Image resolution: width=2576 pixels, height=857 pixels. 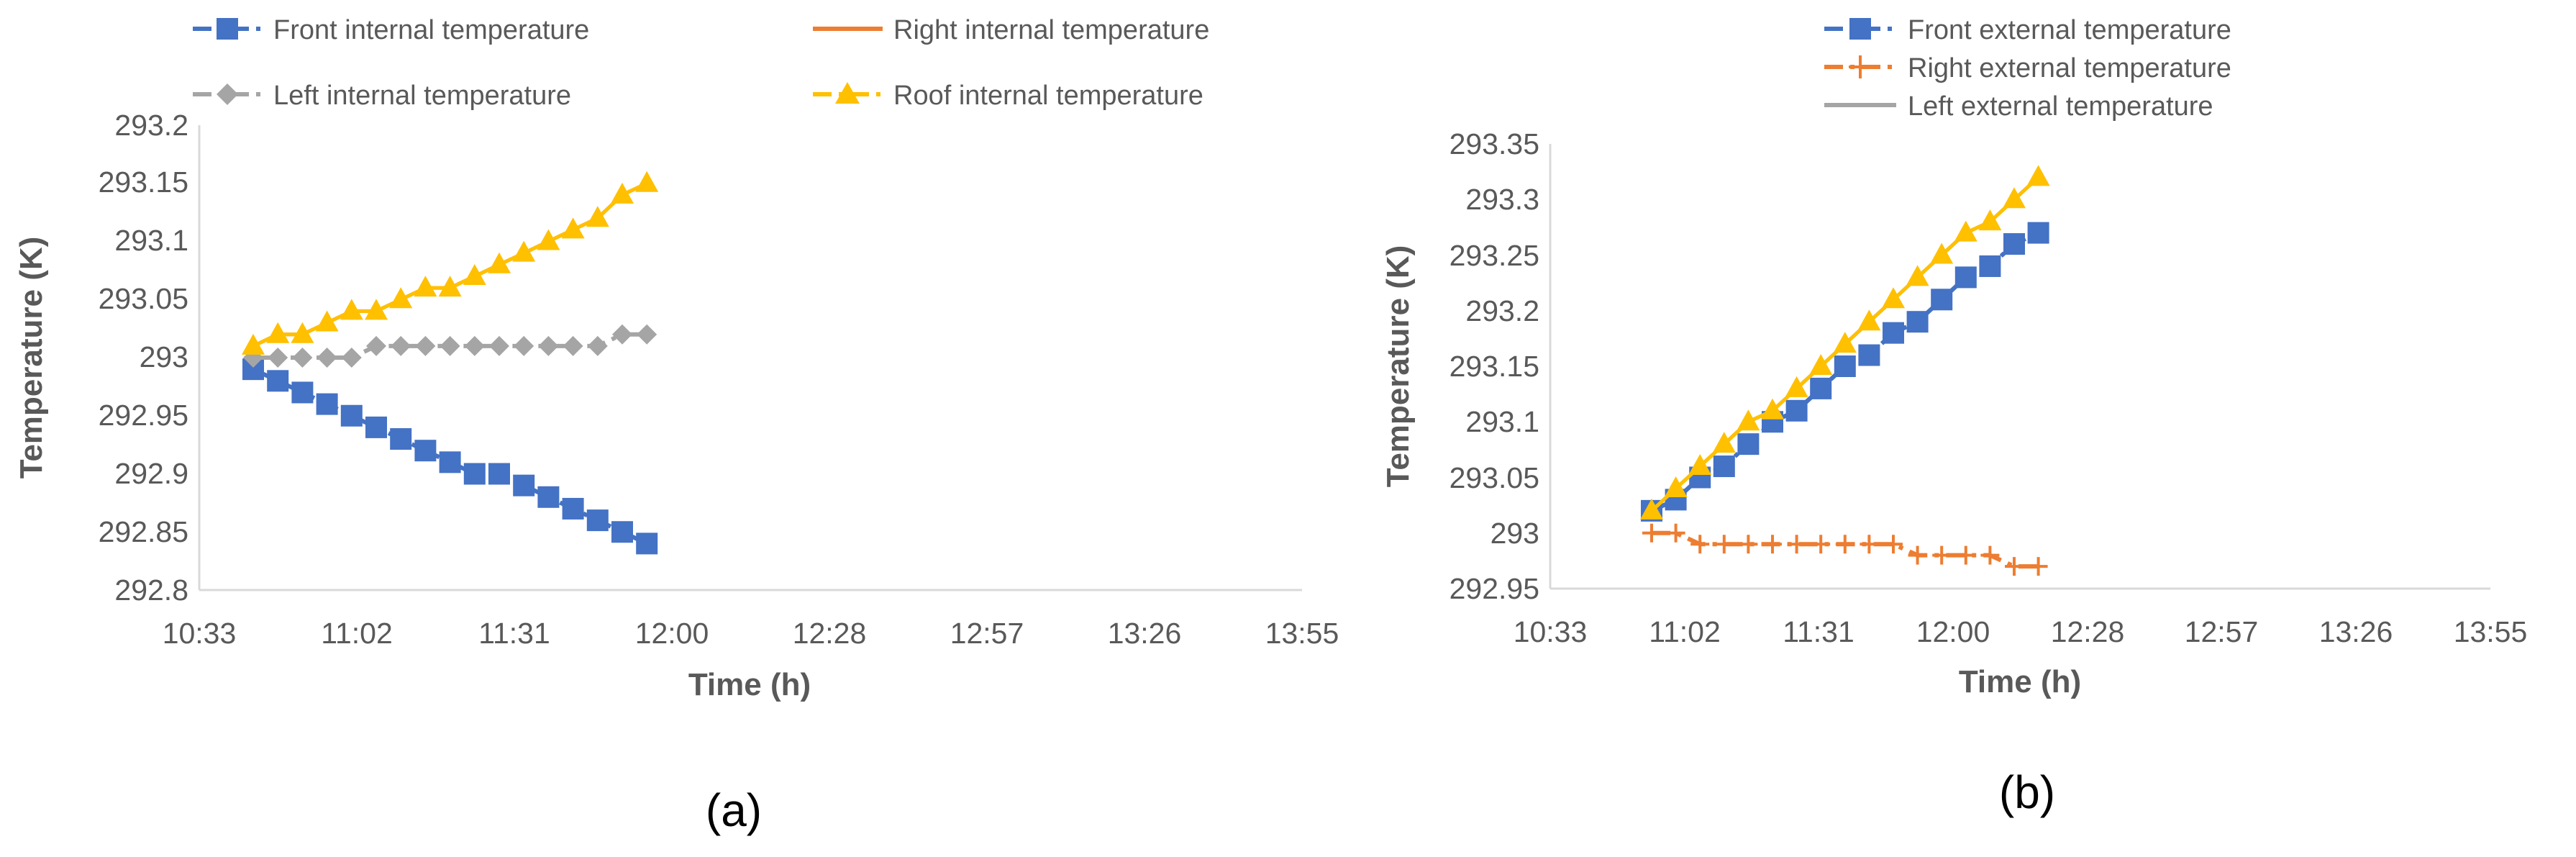 I want to click on y-tick-b: 293.05, so click(x=1494, y=477).